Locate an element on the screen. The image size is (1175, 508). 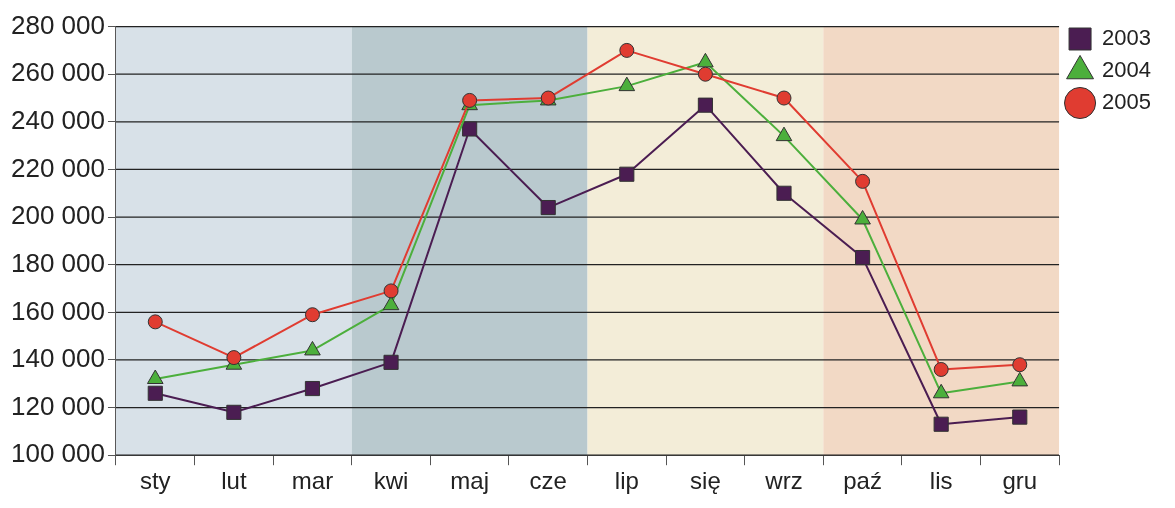
y-tick-label: 240 000 is located at coordinates (58, 120).